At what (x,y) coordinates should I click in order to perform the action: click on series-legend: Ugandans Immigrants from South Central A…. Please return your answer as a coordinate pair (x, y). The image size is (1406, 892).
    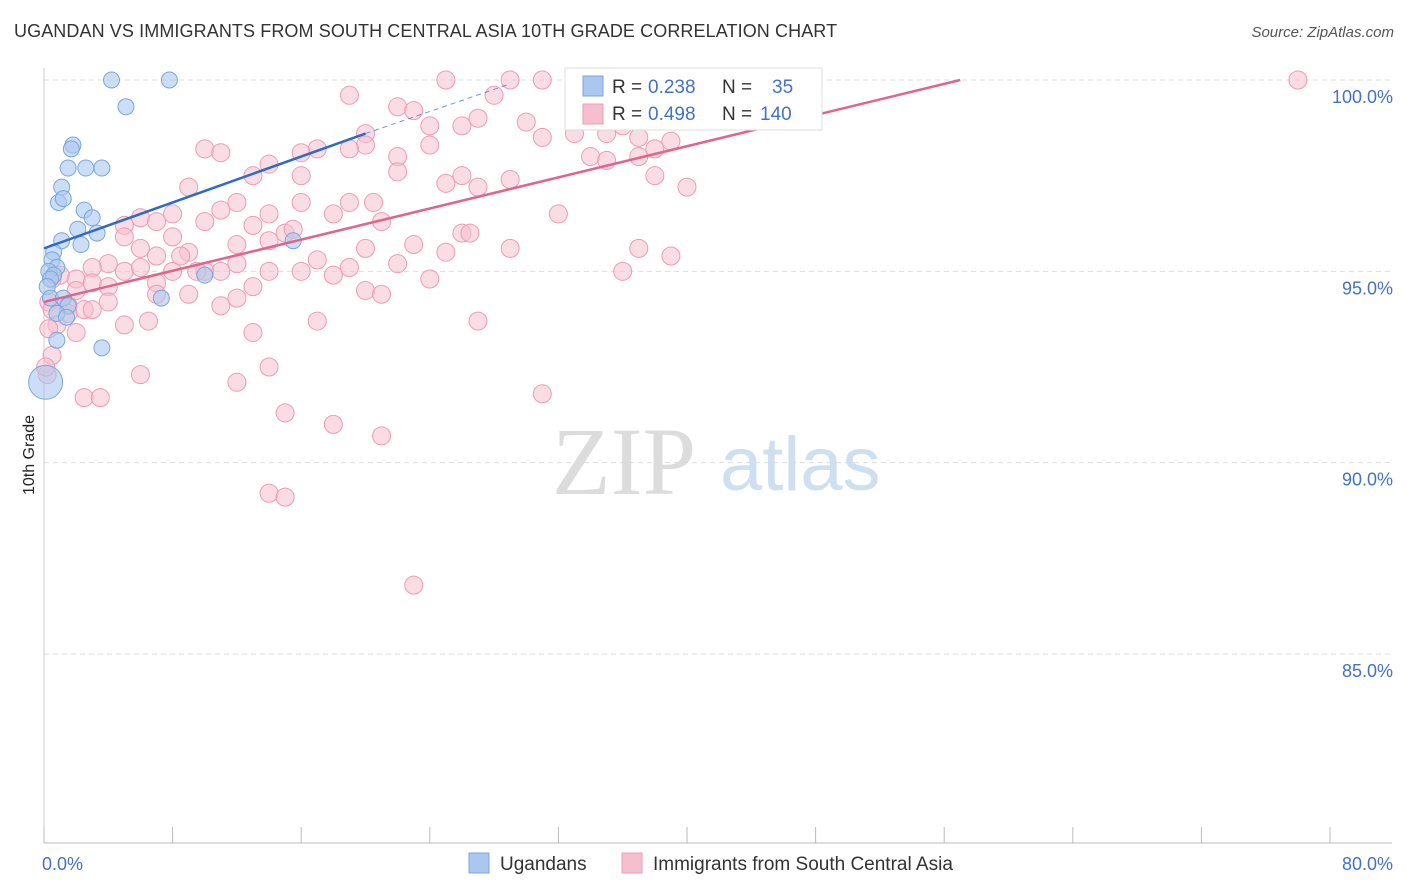
    Looking at the image, I should click on (710, 863).